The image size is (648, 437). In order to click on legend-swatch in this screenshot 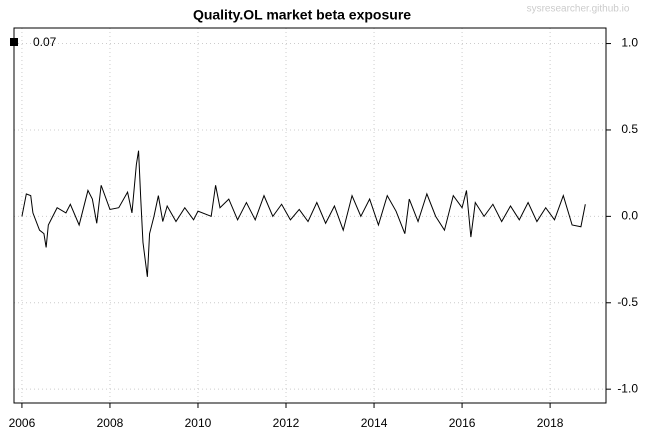, I will do `click(14, 42)`.